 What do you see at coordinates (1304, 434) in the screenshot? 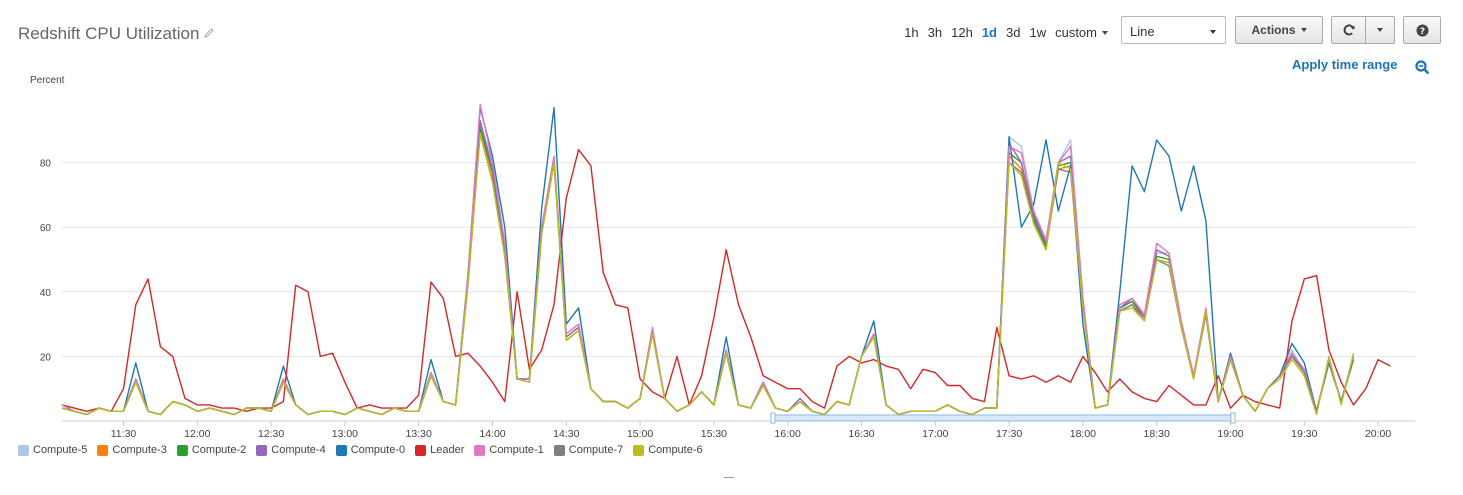
I see `x-tick-label: 19:30` at bounding box center [1304, 434].